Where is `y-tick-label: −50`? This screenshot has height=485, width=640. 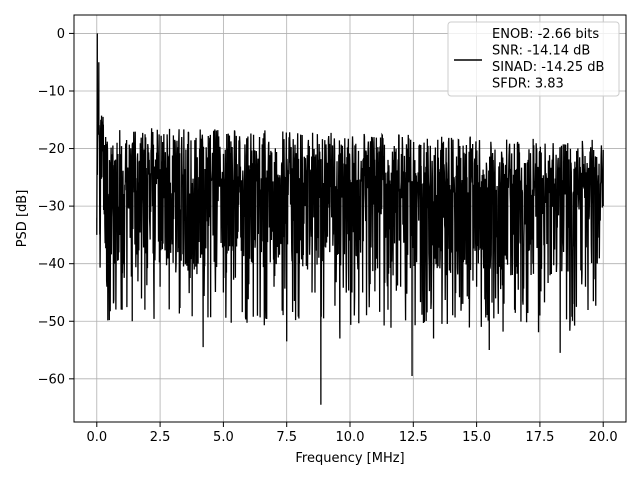
y-tick-label: −50 is located at coordinates (51, 322).